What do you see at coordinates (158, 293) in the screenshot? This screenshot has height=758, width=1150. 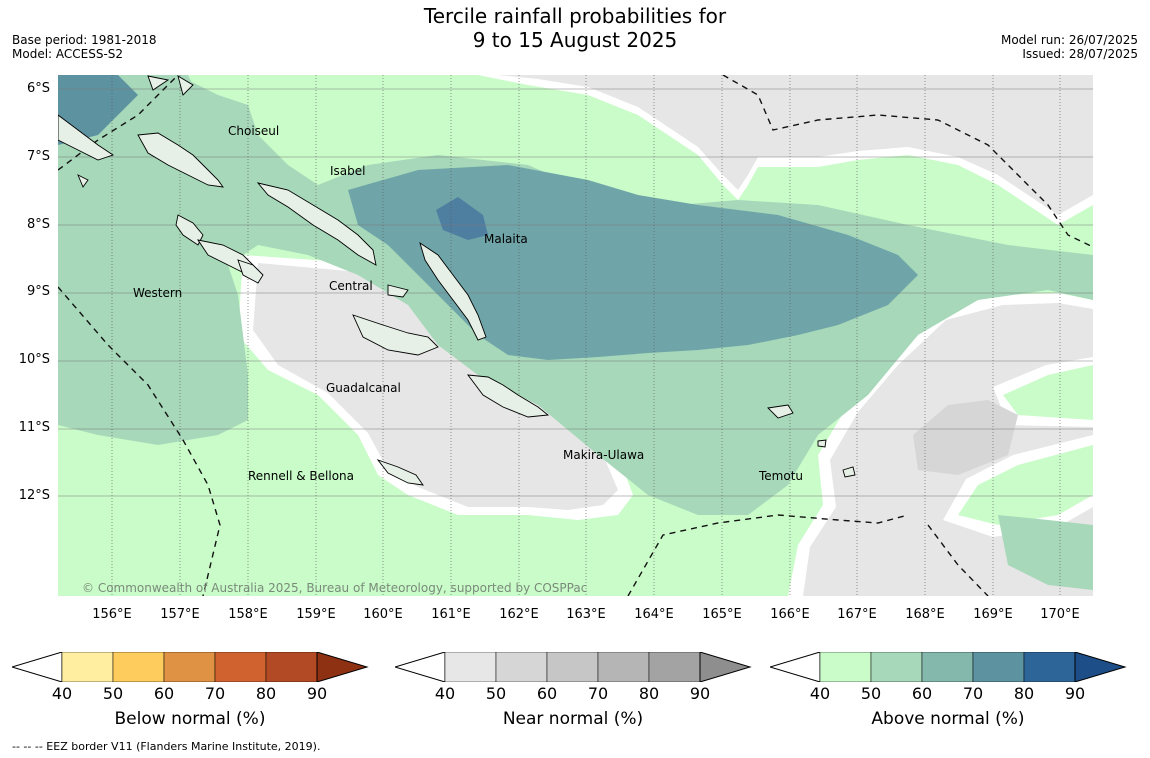 I see `region-label-western: Western` at bounding box center [158, 293].